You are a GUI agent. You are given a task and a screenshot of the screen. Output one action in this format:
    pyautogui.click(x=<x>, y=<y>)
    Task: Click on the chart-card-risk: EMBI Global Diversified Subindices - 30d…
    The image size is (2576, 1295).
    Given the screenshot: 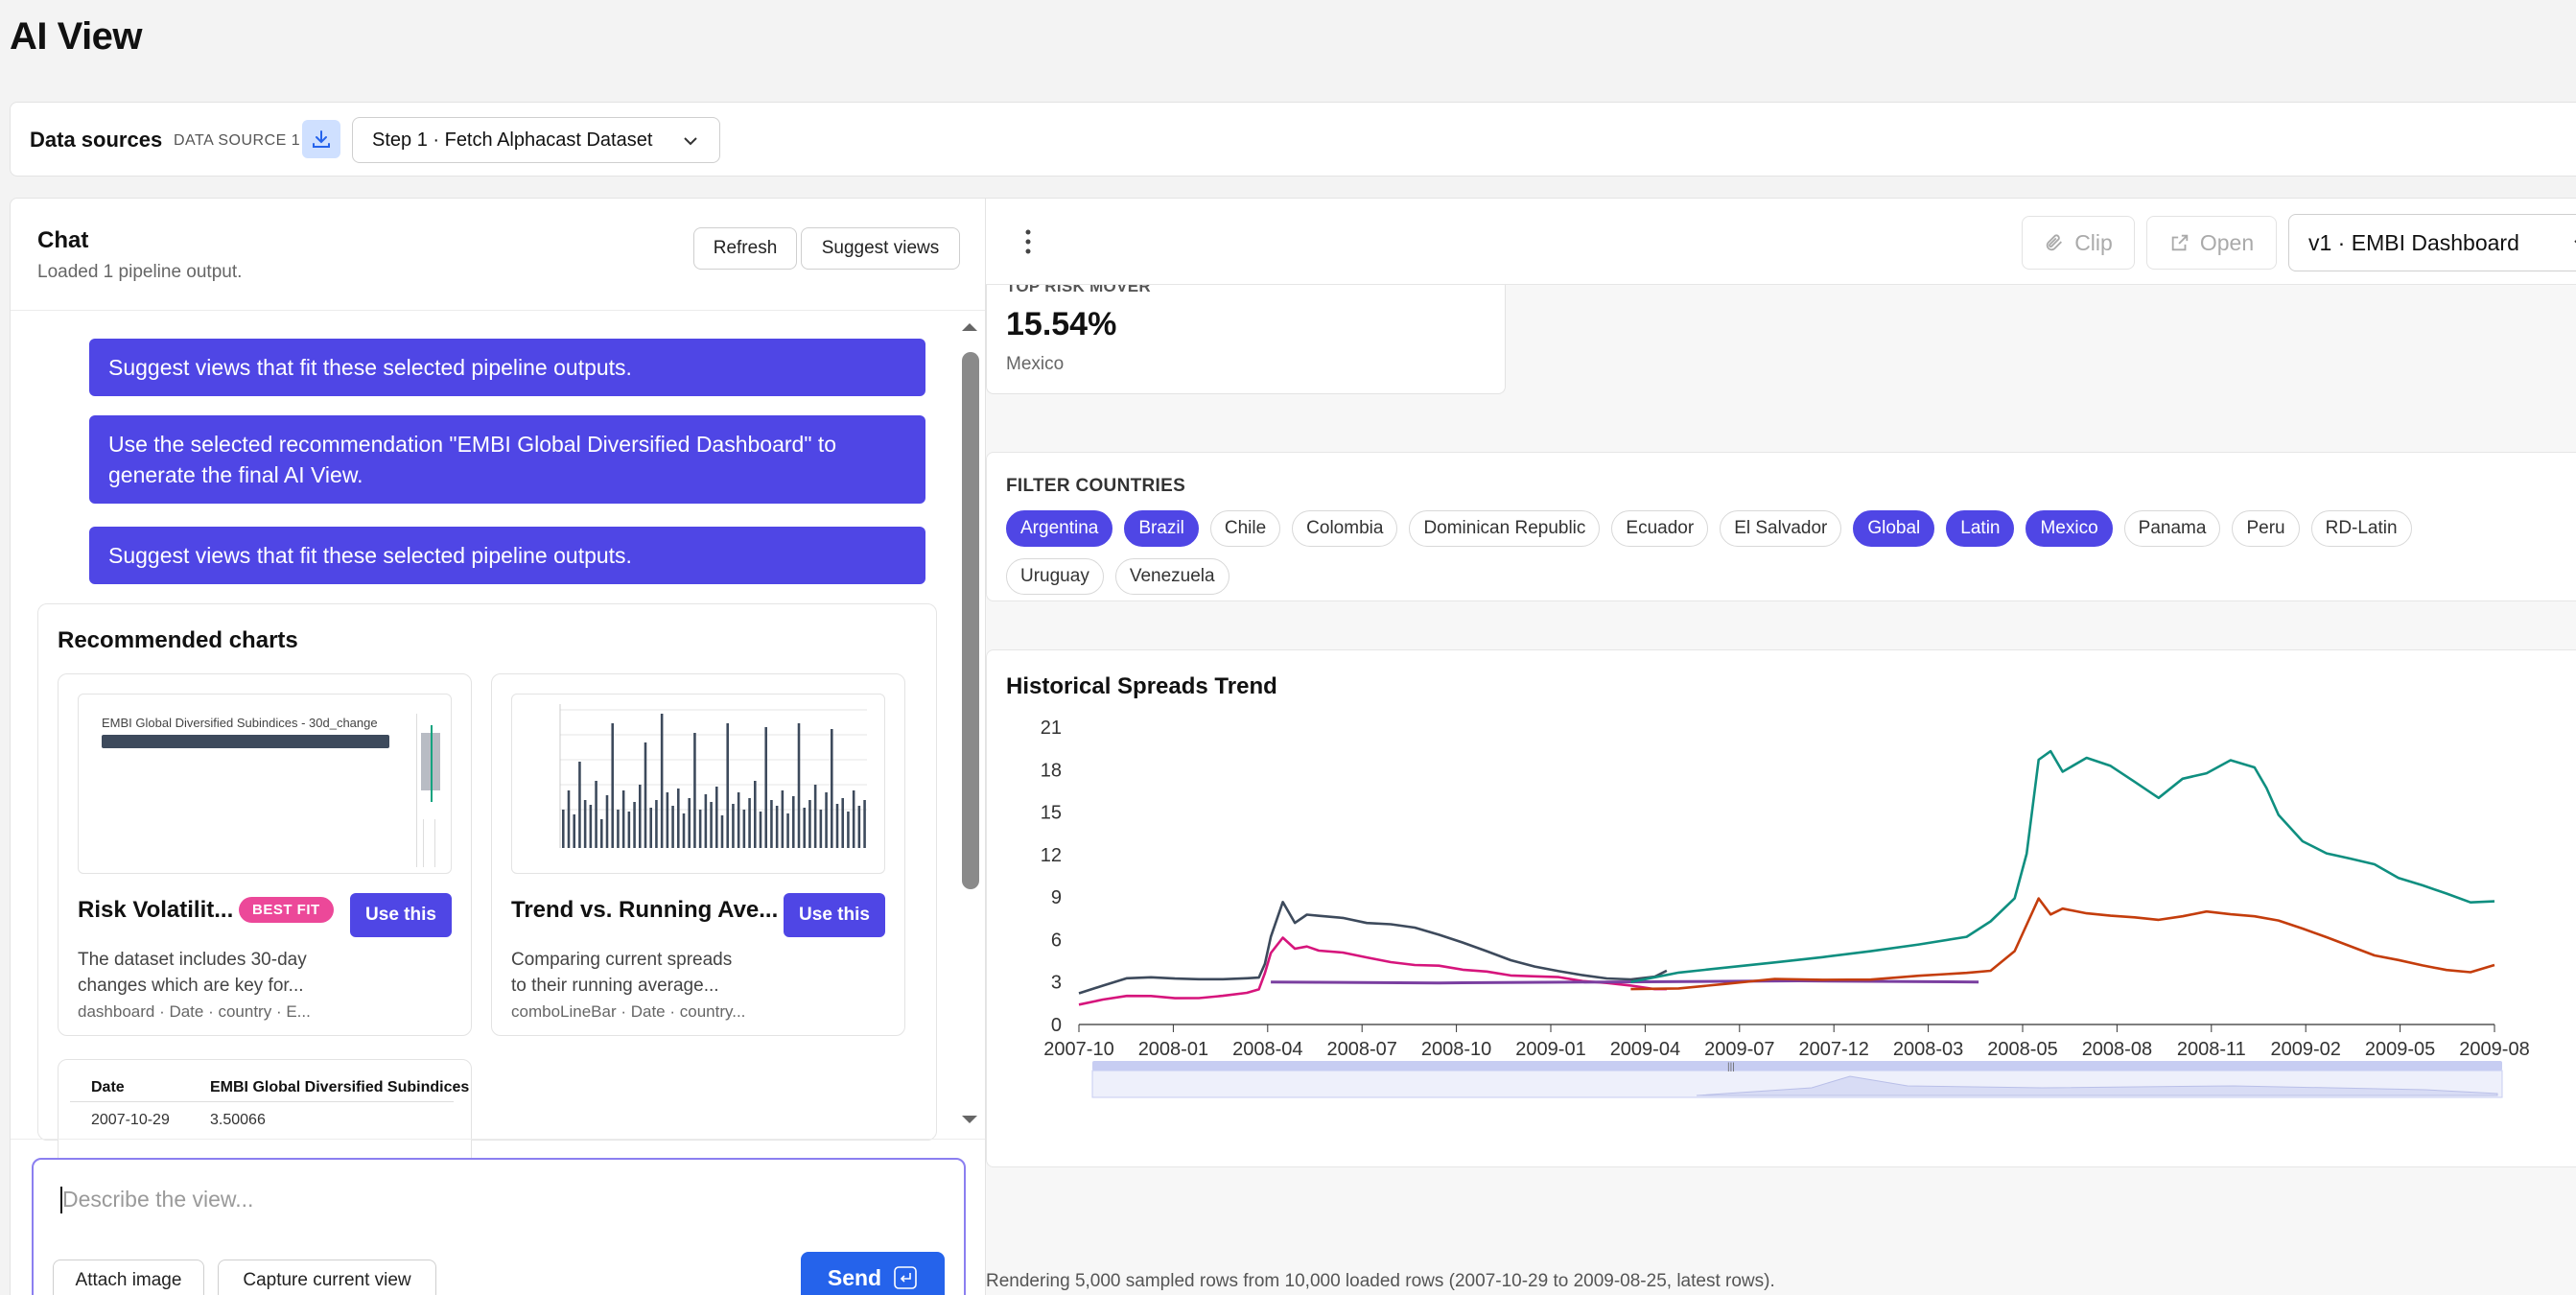 What is the action you would take?
    pyautogui.click(x=265, y=854)
    